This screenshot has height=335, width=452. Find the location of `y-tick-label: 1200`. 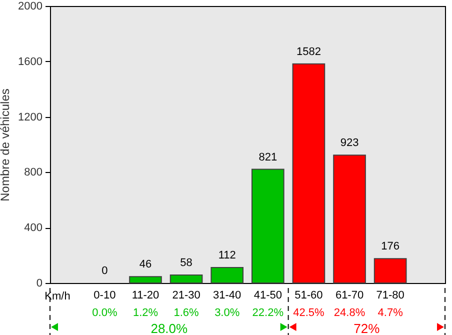

y-tick-label: 1200 is located at coordinates (30, 117).